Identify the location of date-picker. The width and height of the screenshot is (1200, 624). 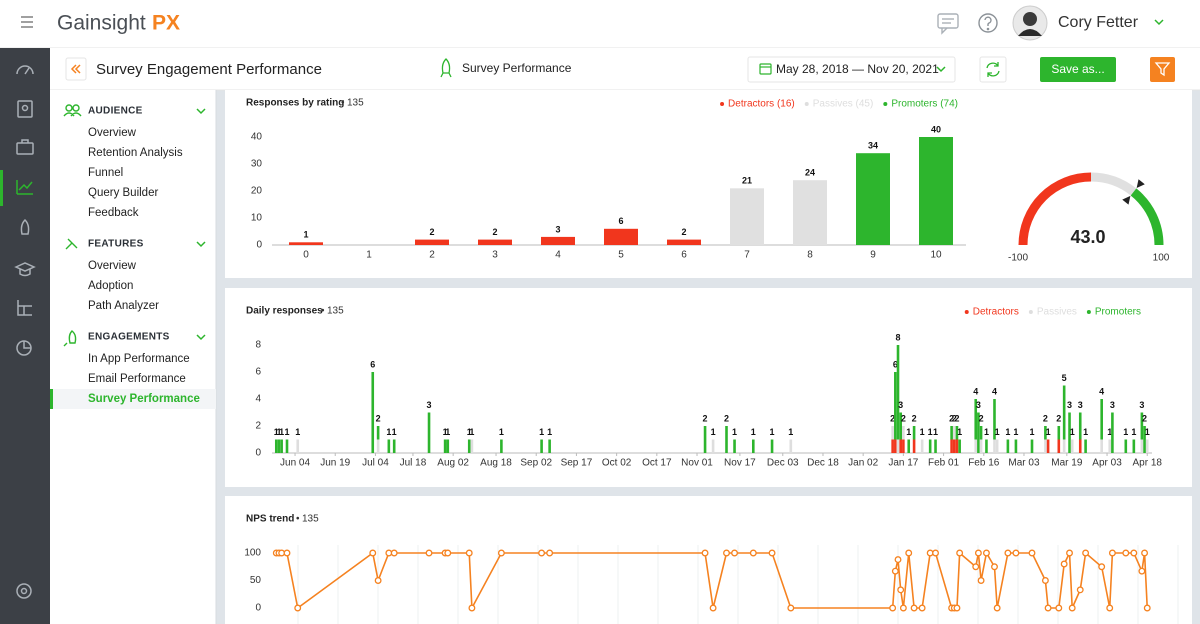
(851, 69).